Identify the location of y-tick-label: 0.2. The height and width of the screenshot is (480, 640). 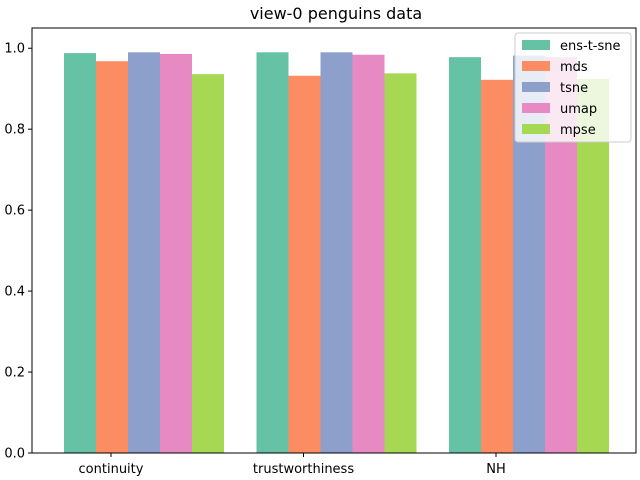
(14, 373).